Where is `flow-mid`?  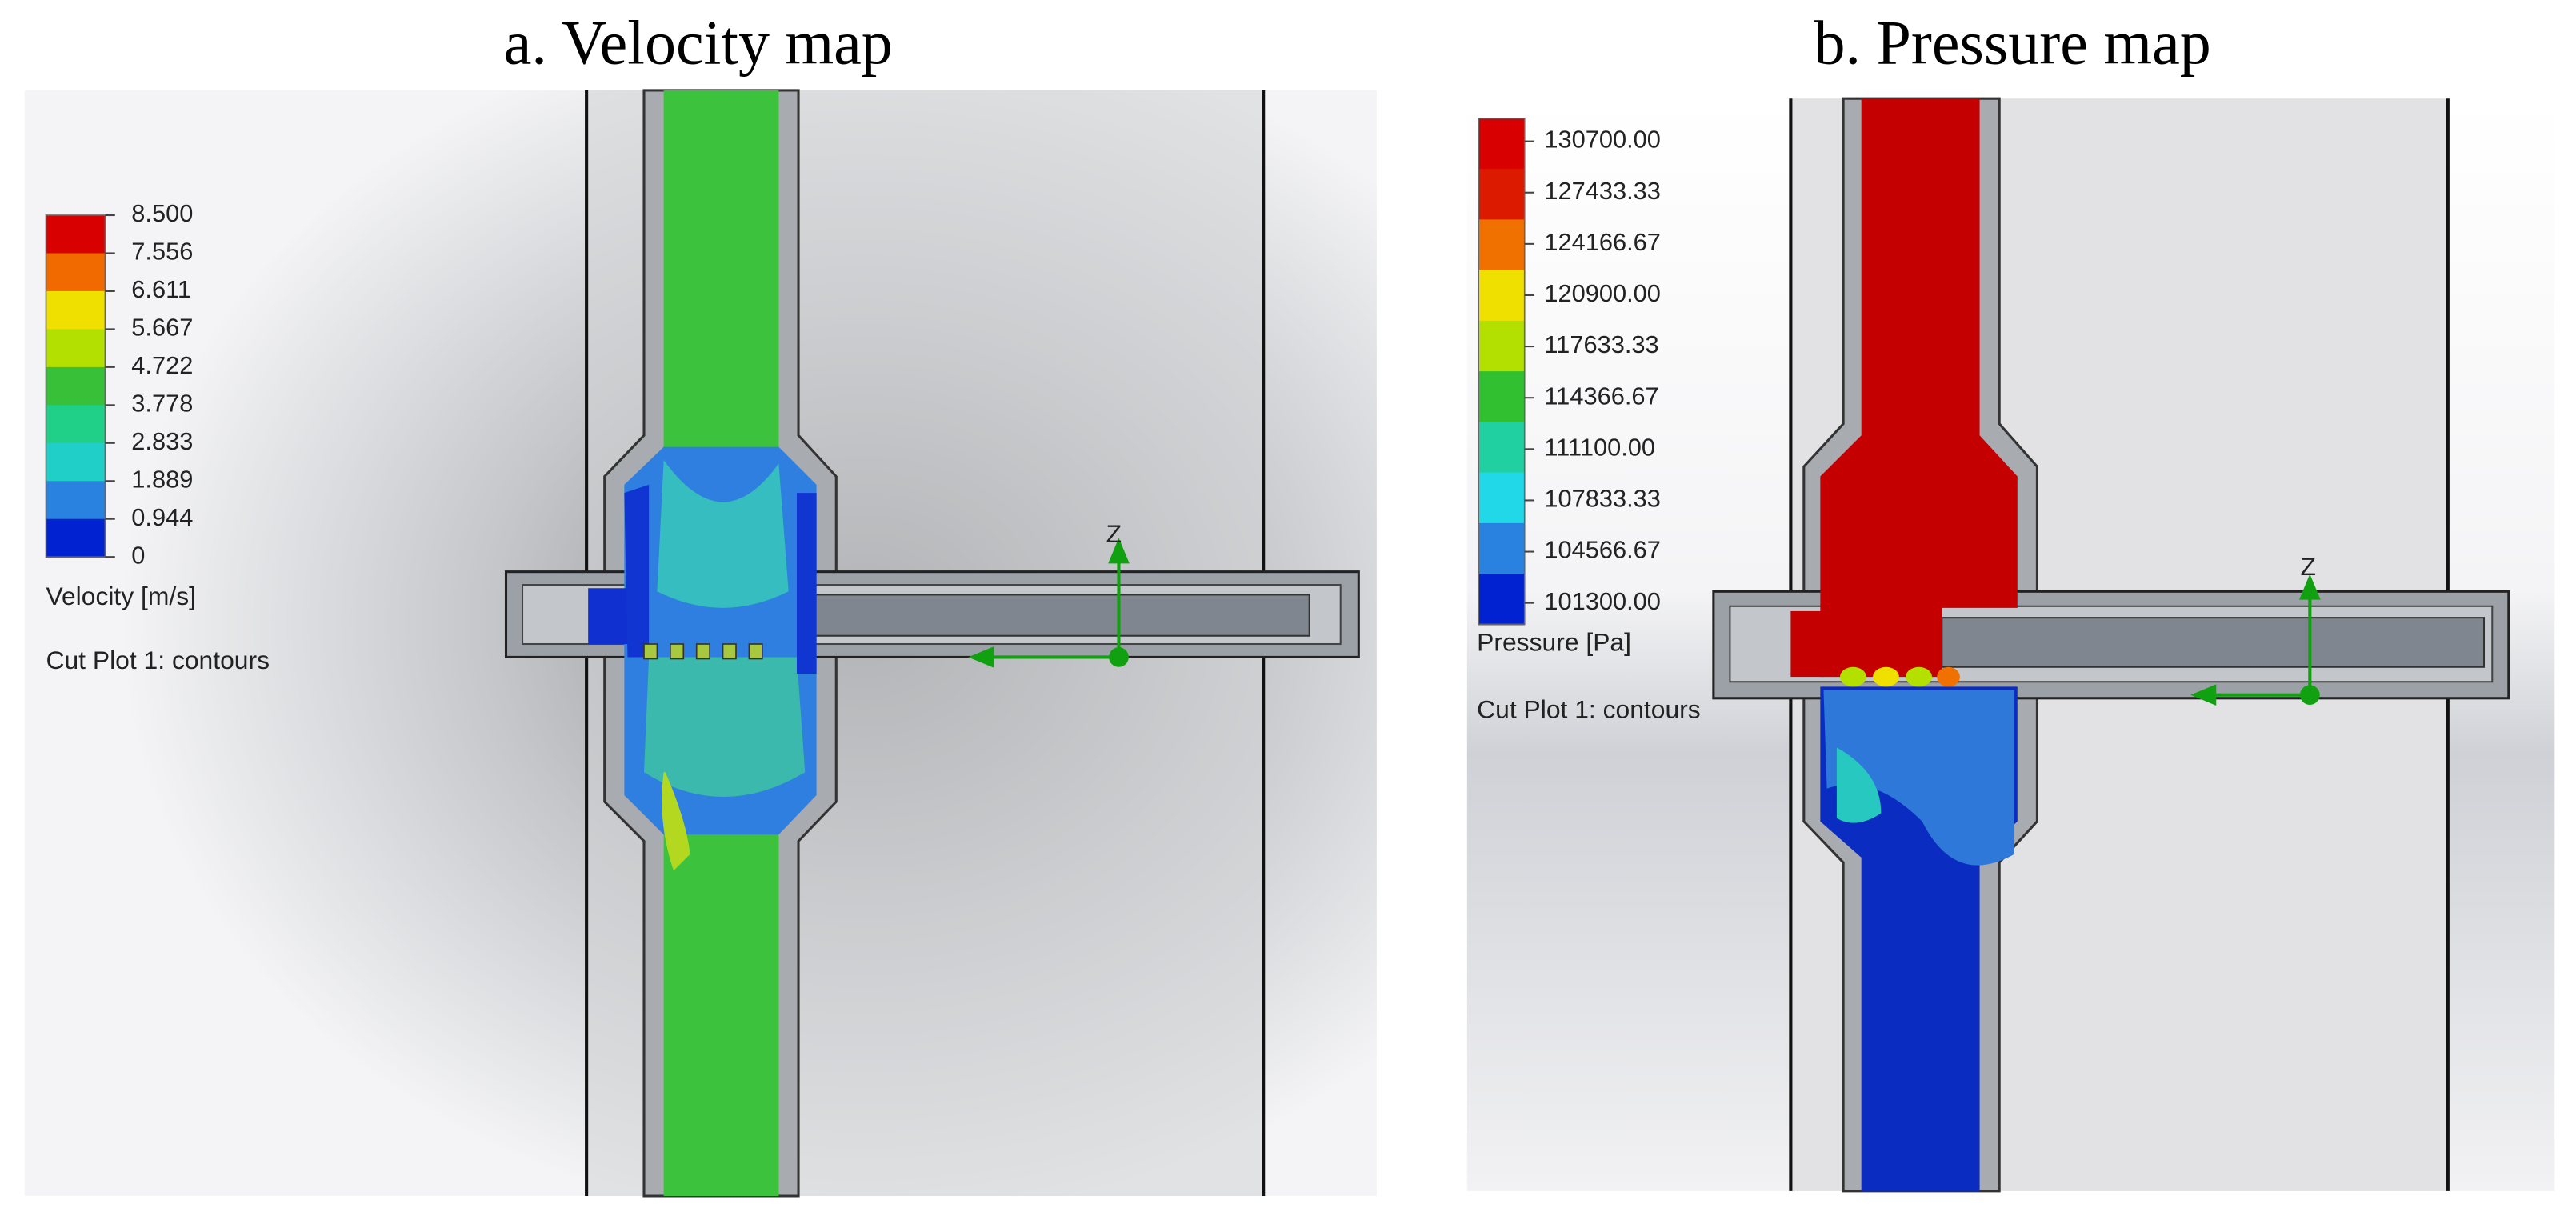
flow-mid is located at coordinates (1918, 778).